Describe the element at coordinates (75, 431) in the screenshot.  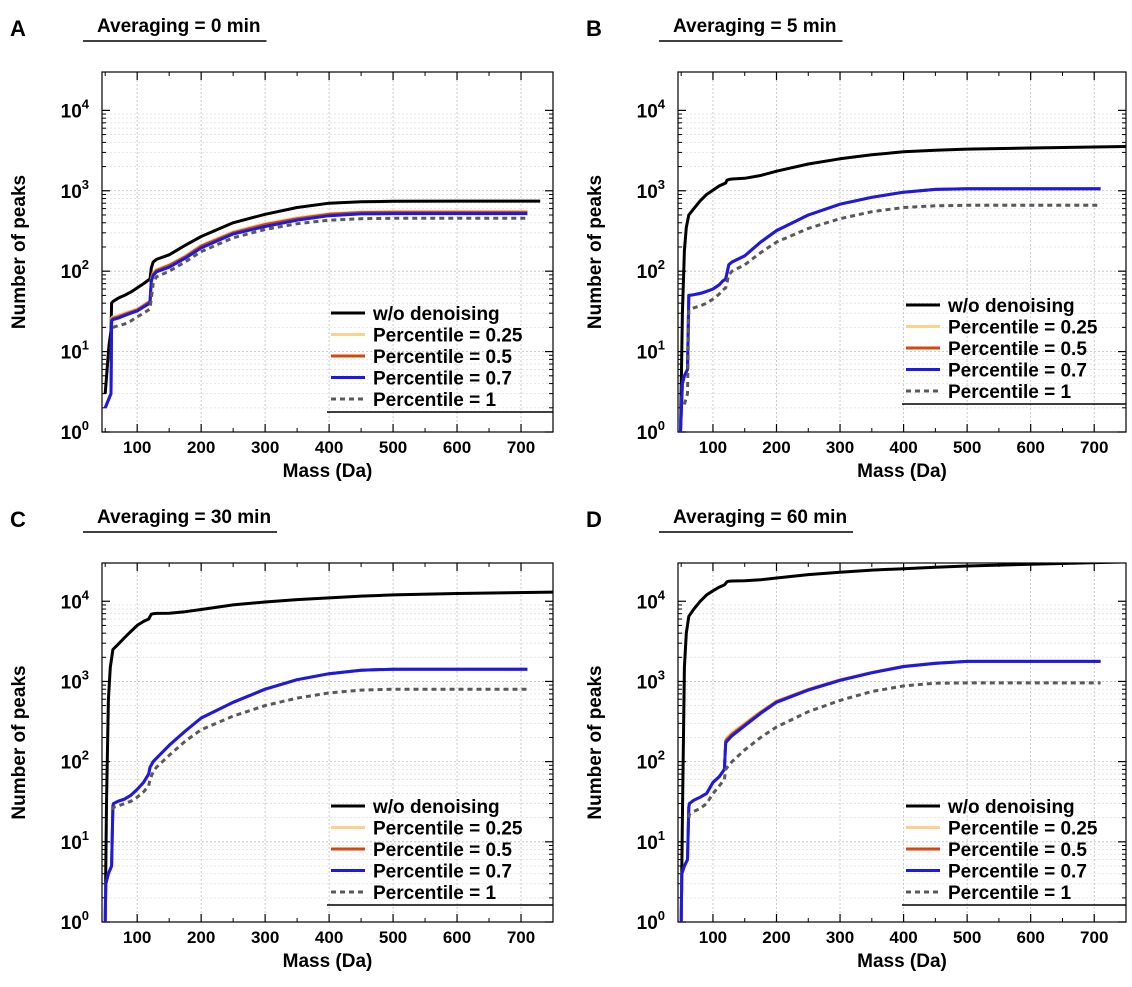
I see `y-tick-label: 10⁰` at that location.